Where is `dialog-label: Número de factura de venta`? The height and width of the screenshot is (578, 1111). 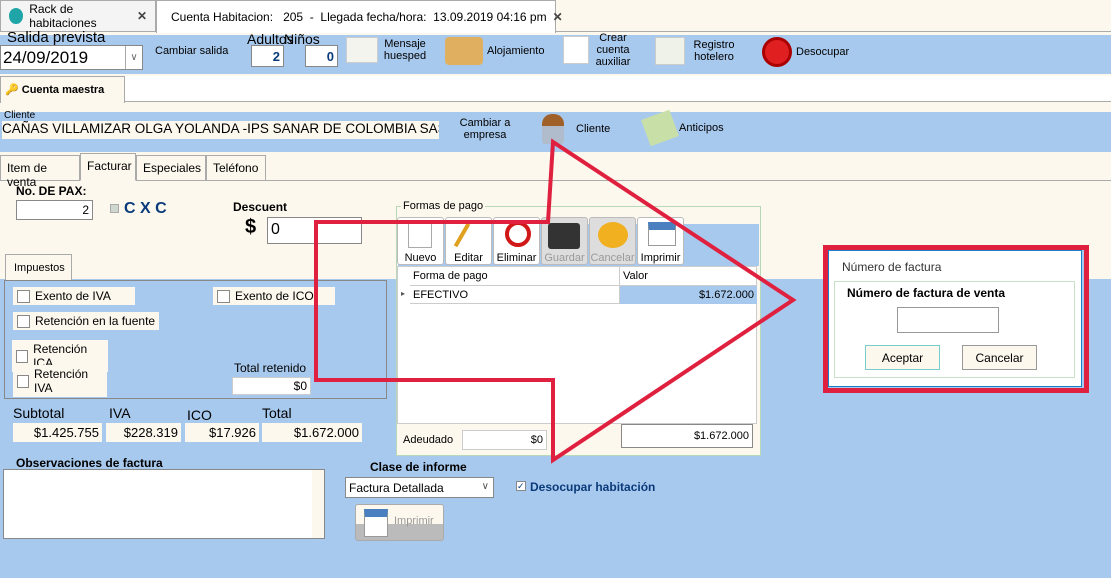 dialog-label: Número de factura de venta is located at coordinates (926, 293).